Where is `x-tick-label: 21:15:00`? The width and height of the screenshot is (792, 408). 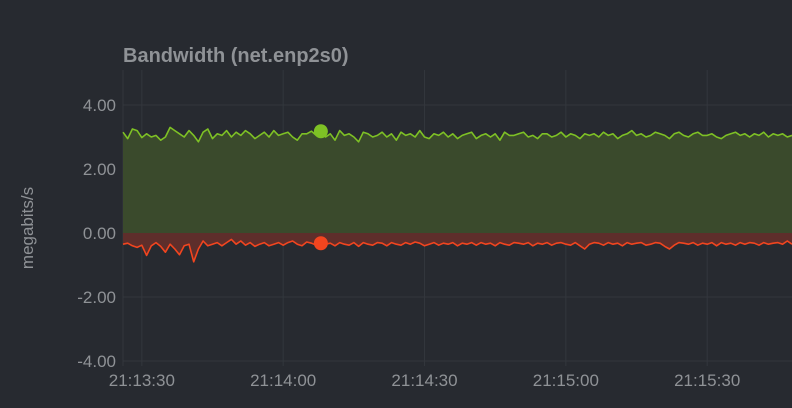
x-tick-label: 21:15:00 is located at coordinates (566, 380).